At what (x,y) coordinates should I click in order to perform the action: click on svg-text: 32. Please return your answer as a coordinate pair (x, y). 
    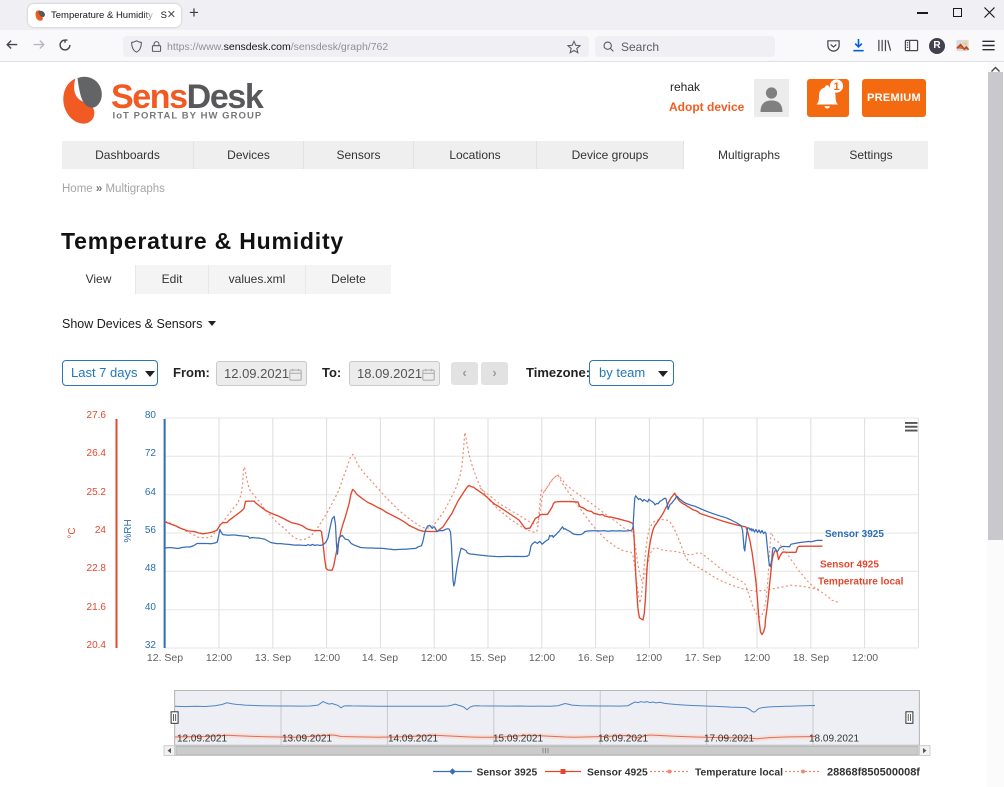
    Looking at the image, I should click on (151, 645).